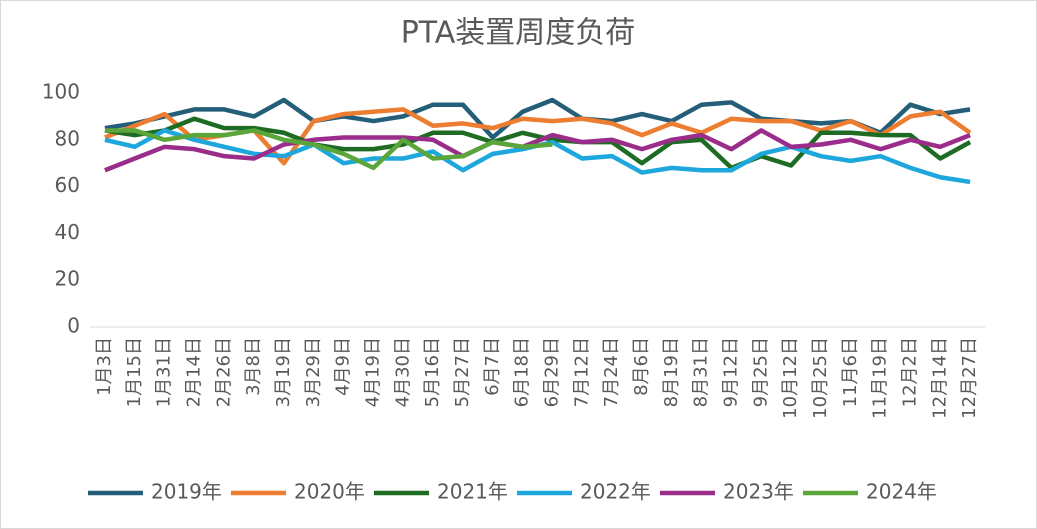 The width and height of the screenshot is (1037, 529). Describe the element at coordinates (472, 492) in the screenshot. I see `legend-label: 2021年` at that location.